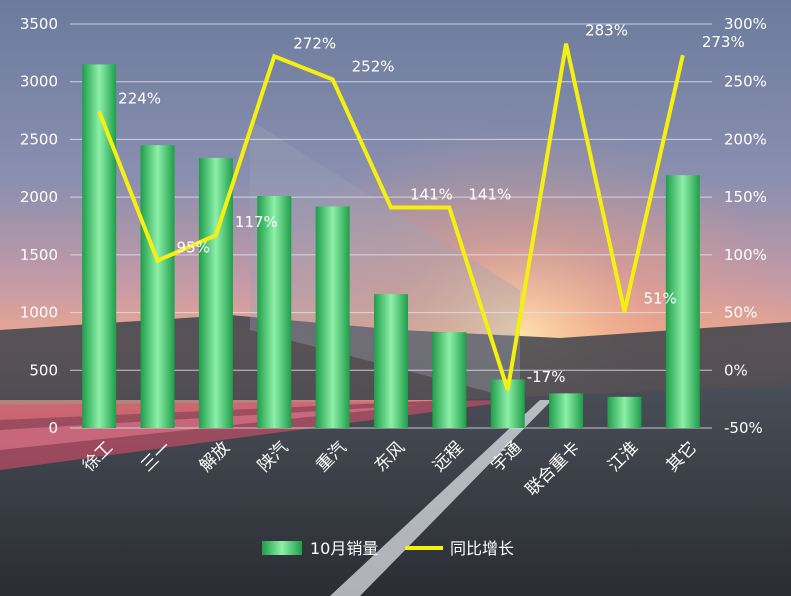 This screenshot has width=791, height=596. I want to click on data-label: -17%, so click(546, 377).